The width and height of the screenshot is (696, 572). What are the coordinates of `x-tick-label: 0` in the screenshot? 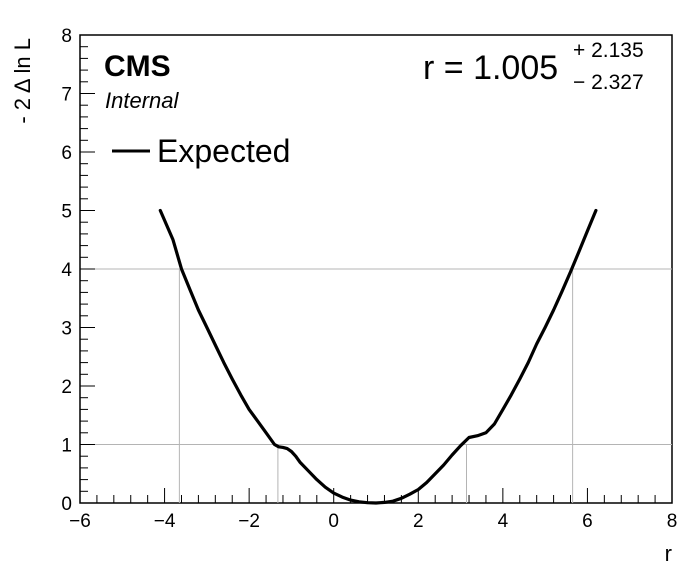 It's located at (333, 521).